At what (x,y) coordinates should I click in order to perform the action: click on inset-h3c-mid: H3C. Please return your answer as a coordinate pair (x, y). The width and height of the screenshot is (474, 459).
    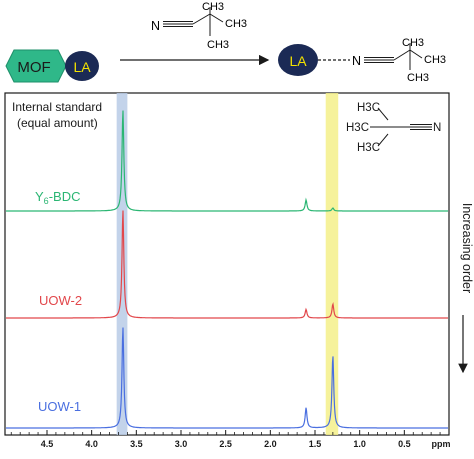
    Looking at the image, I should click on (357, 128).